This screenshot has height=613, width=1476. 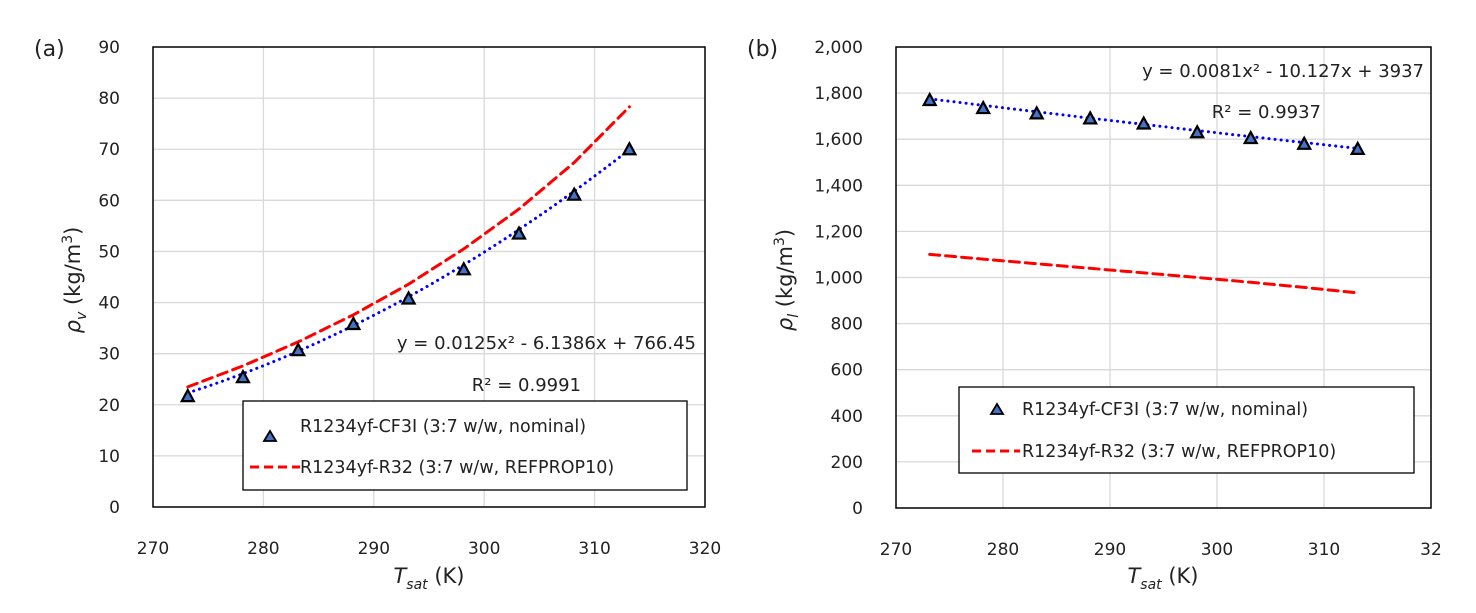 I want to click on ref-line-a, so click(x=408, y=247).